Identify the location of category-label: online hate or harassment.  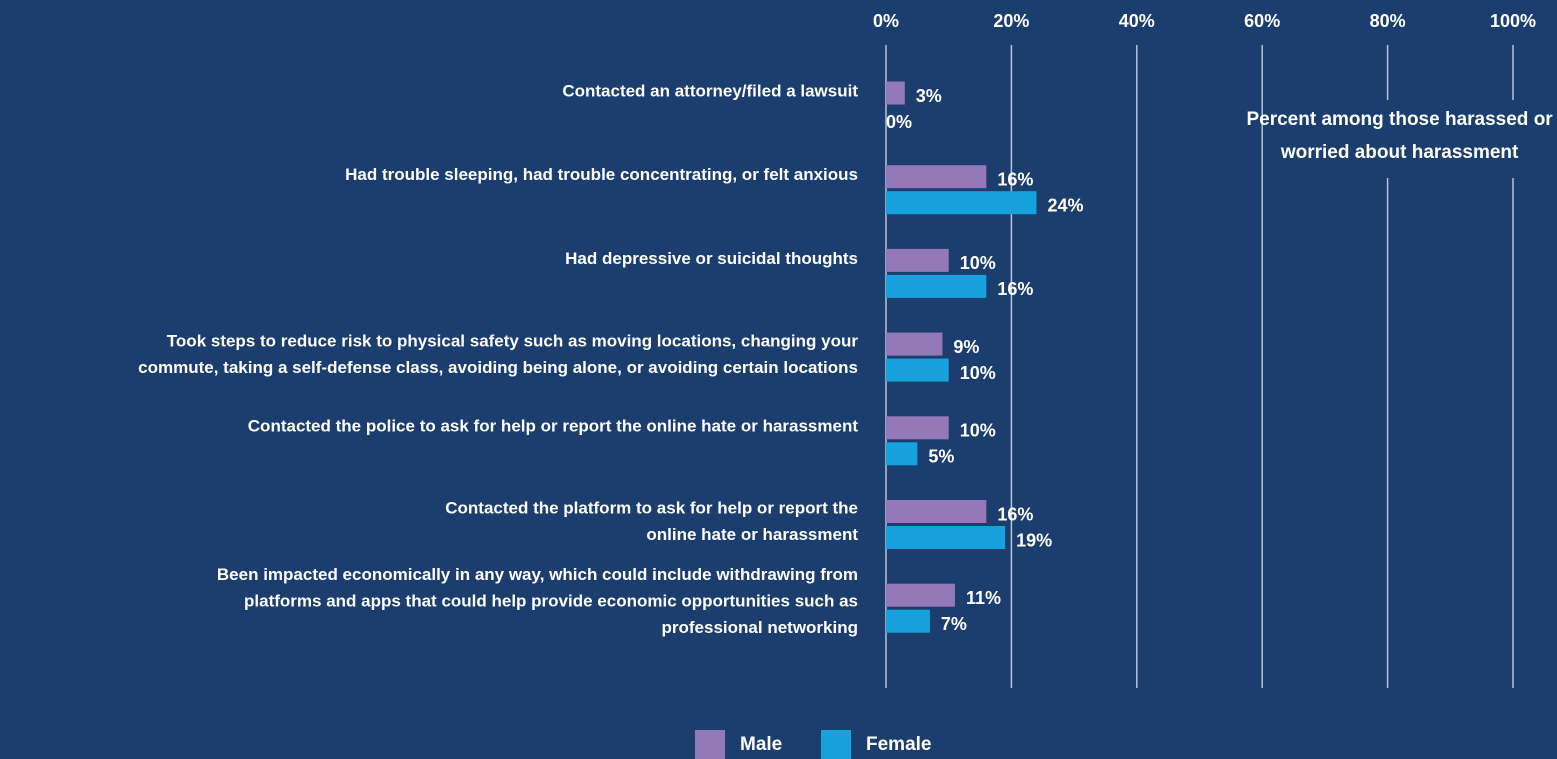
(752, 534).